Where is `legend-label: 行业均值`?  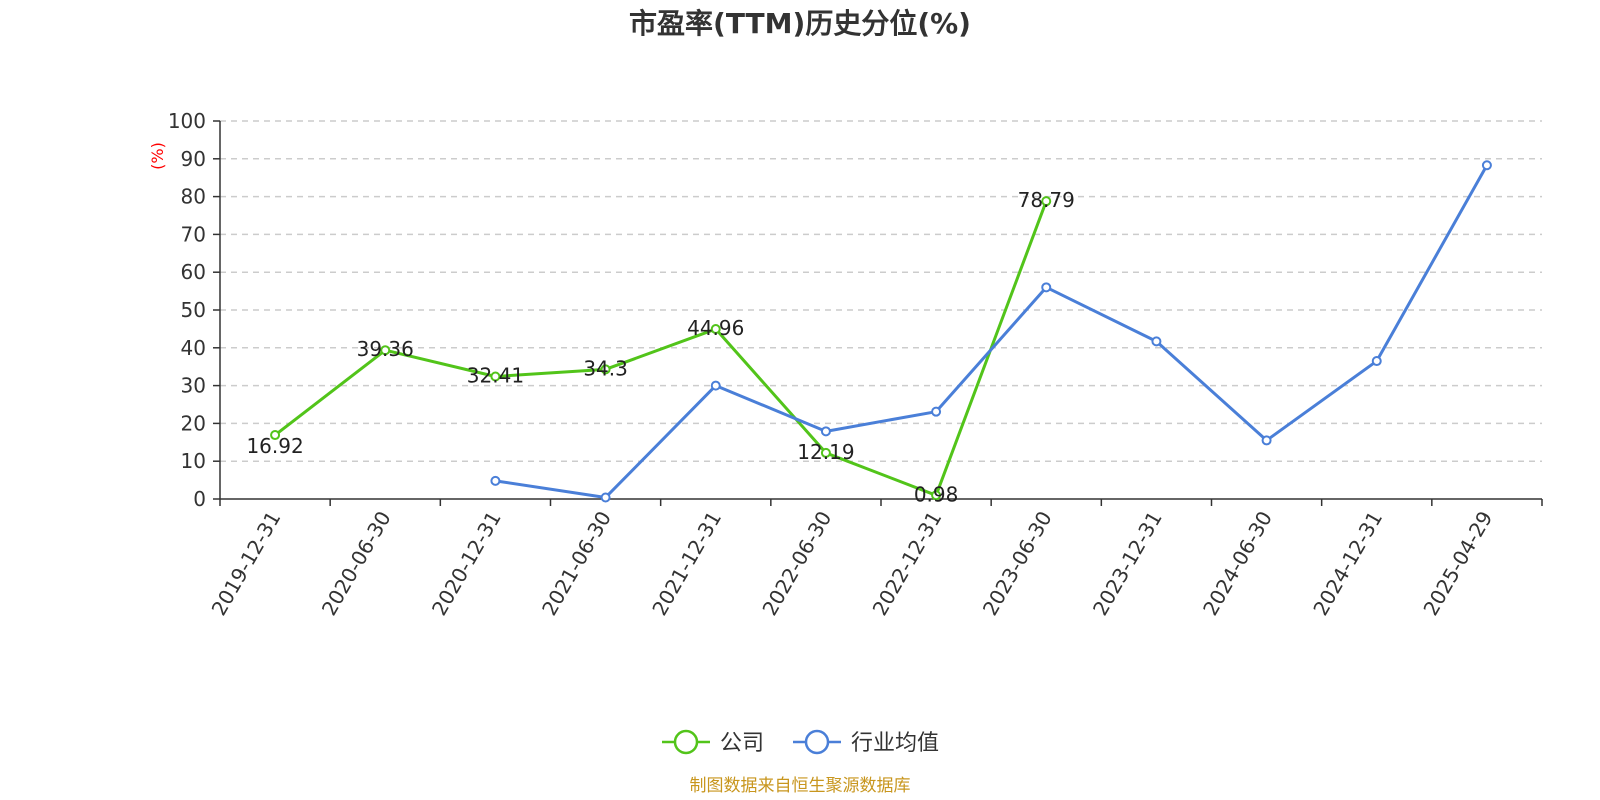
legend-label: 行业均值 is located at coordinates (895, 743).